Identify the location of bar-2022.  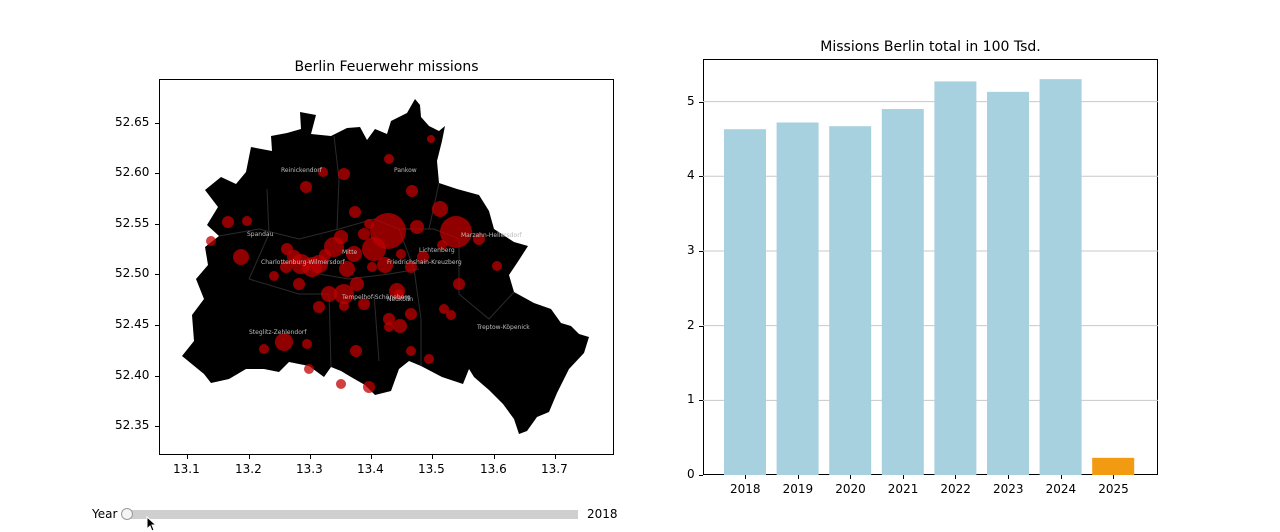
(955, 278).